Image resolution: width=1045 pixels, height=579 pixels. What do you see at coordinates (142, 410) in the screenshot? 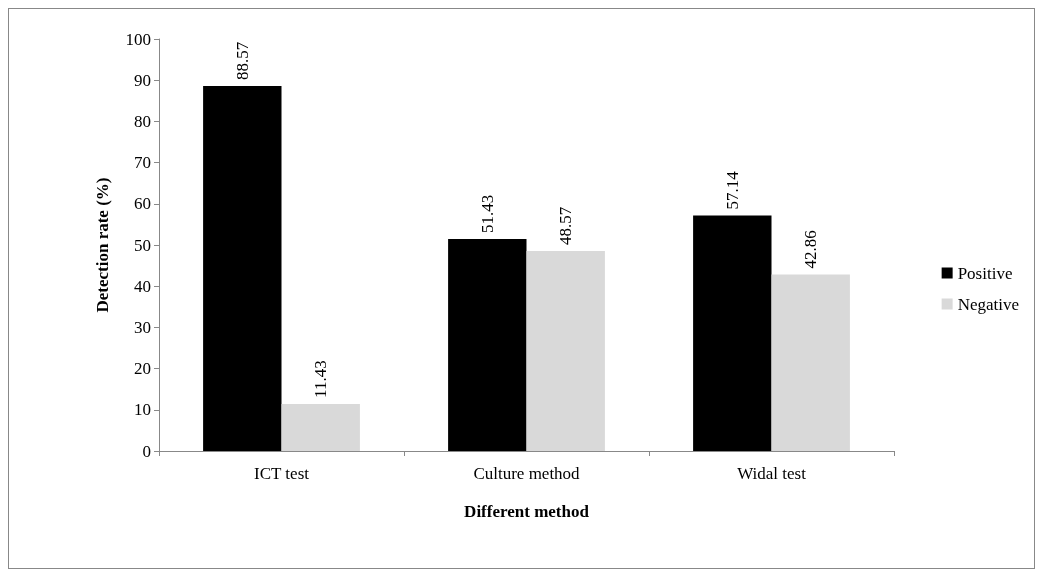
I see `y-tick-label: 10` at bounding box center [142, 410].